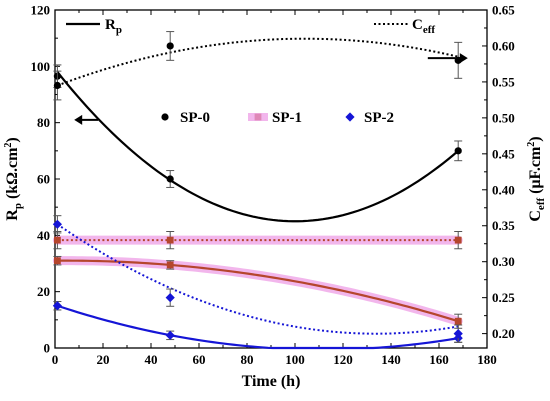 This screenshot has height=401, width=550. I want to click on y-right-tick-label: 0.40, so click(503, 189).